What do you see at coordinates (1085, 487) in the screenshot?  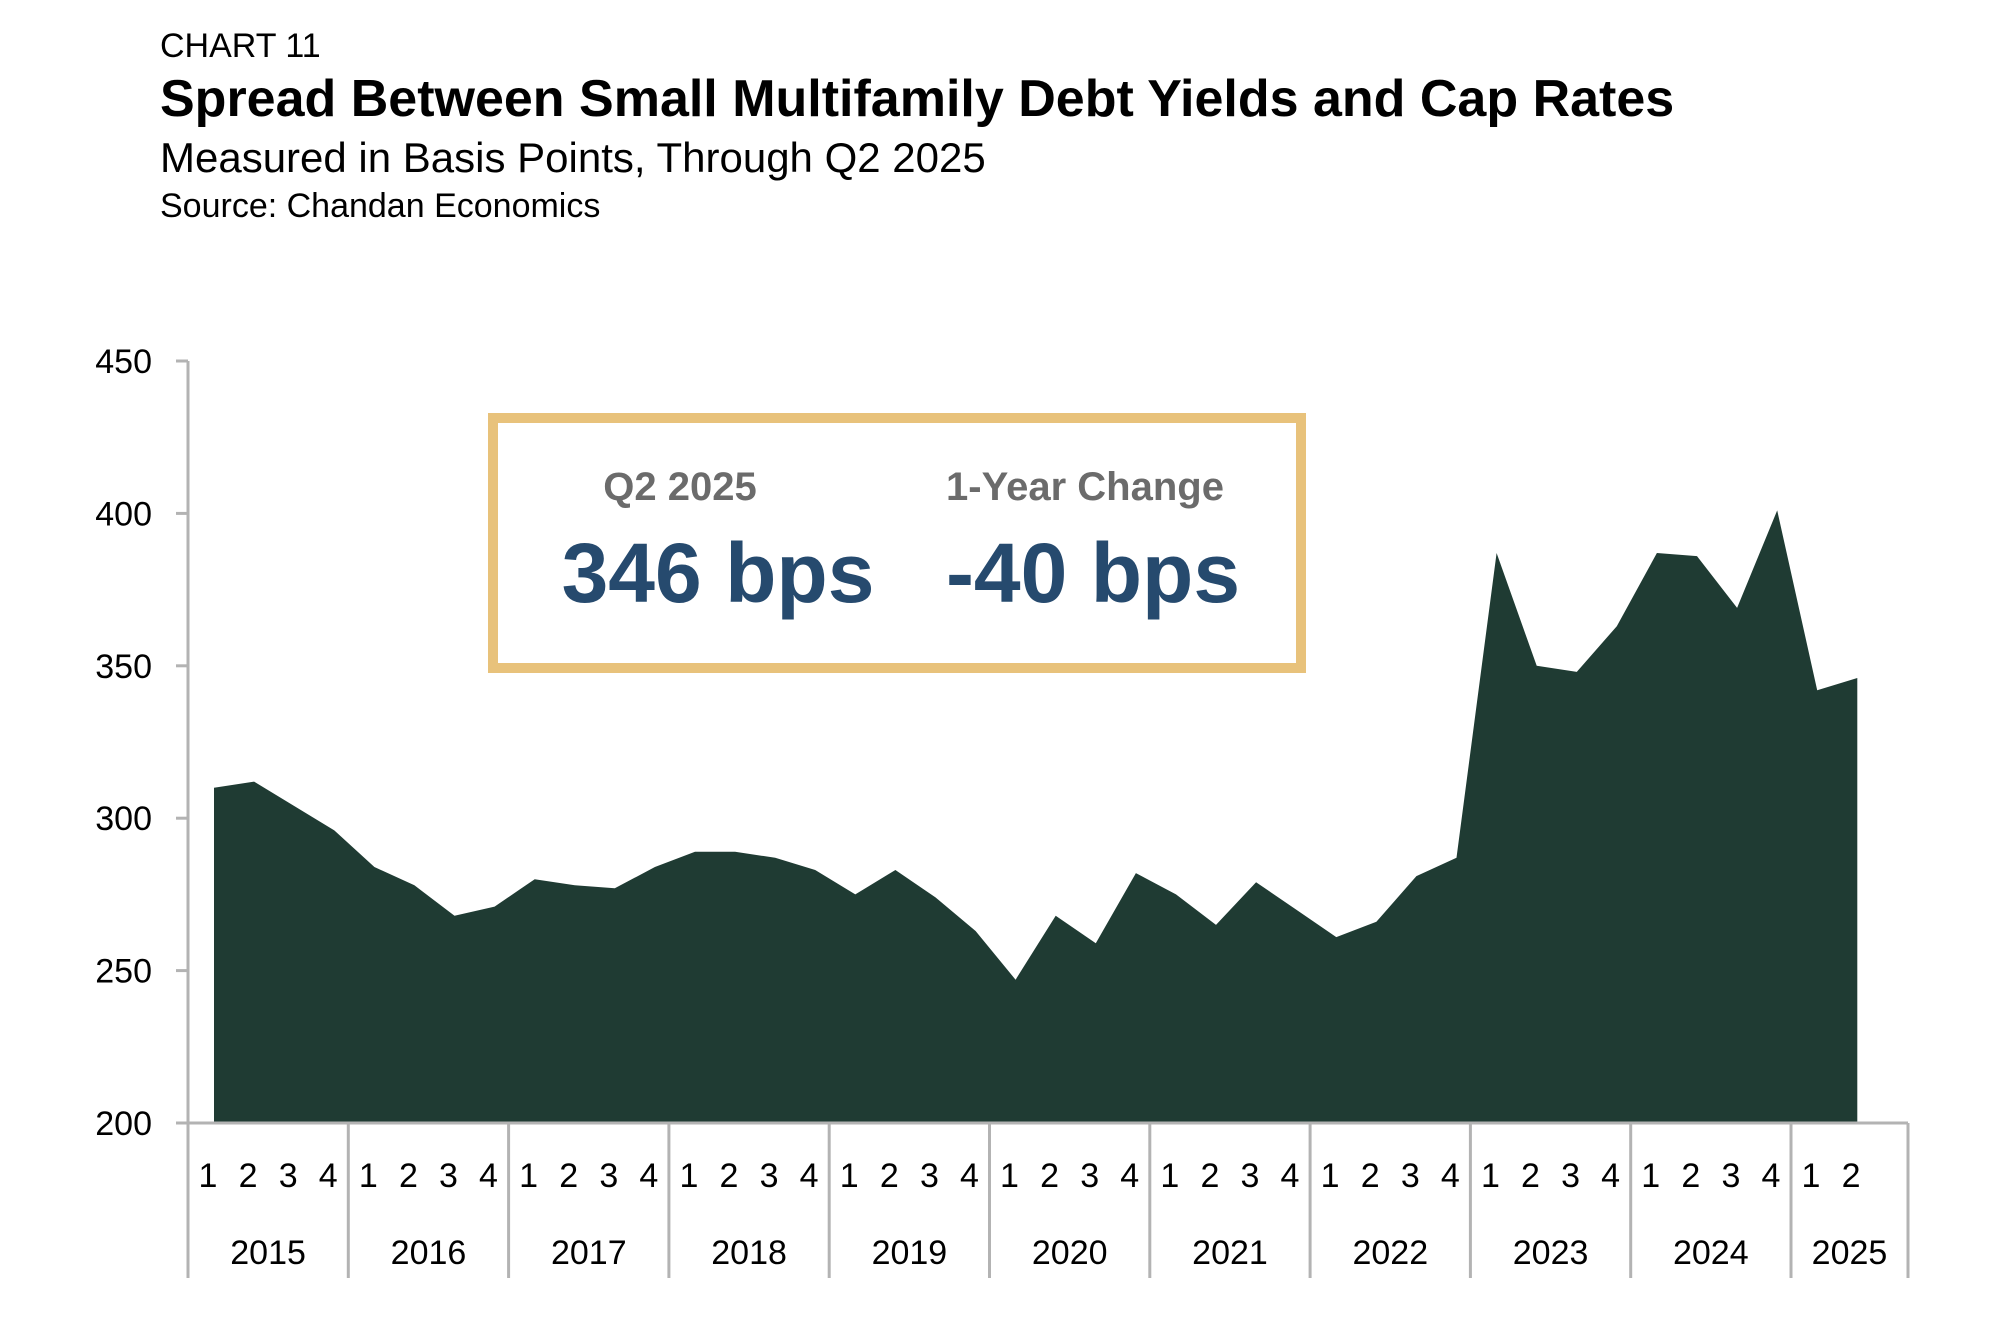 I see `callout-right-label: 1-Year Change` at bounding box center [1085, 487].